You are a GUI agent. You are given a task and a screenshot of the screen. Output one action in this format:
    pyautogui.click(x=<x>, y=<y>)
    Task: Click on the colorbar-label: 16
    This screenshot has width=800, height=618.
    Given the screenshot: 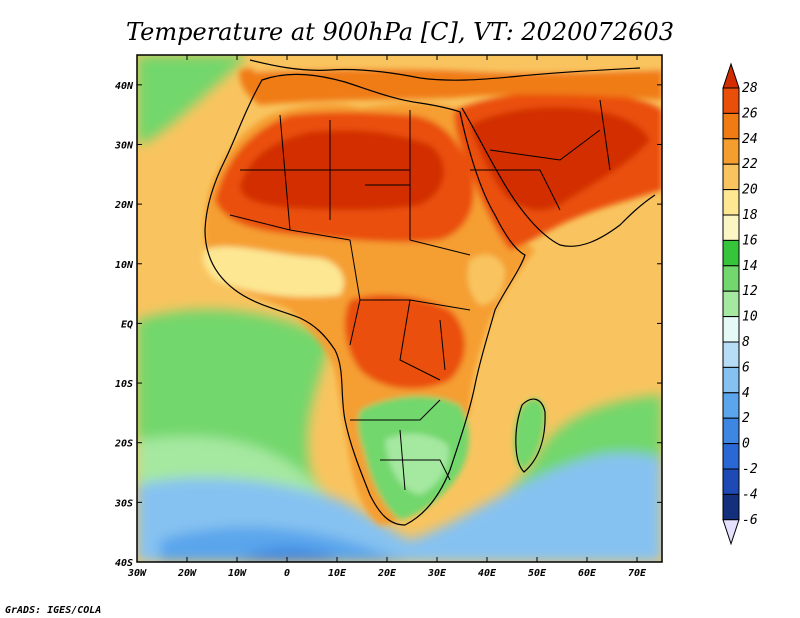 What is the action you would take?
    pyautogui.click(x=750, y=240)
    